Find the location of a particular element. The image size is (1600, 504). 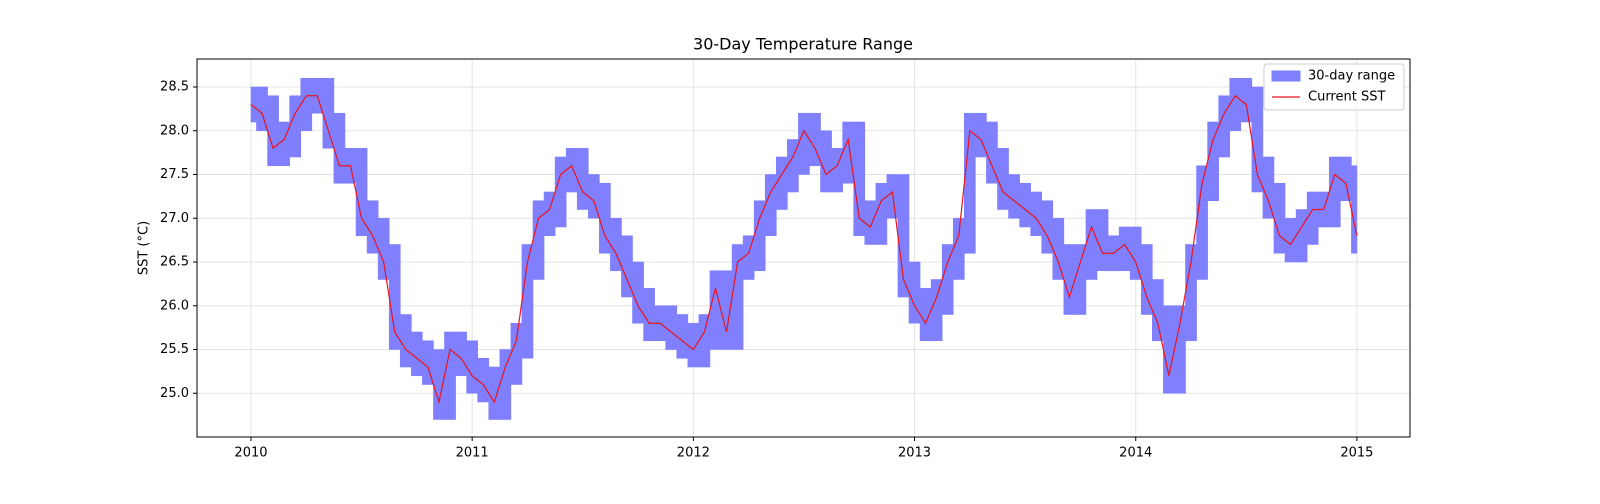

y-tick-label: 27.5 is located at coordinates (174, 174).